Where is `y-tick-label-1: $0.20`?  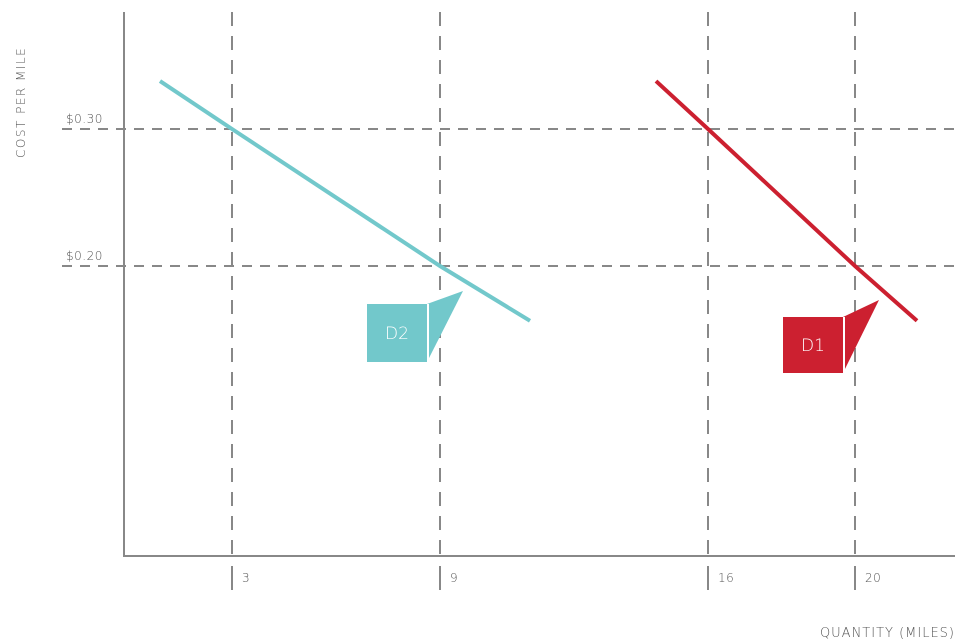
y-tick-label-1: $0.20 is located at coordinates (84, 256).